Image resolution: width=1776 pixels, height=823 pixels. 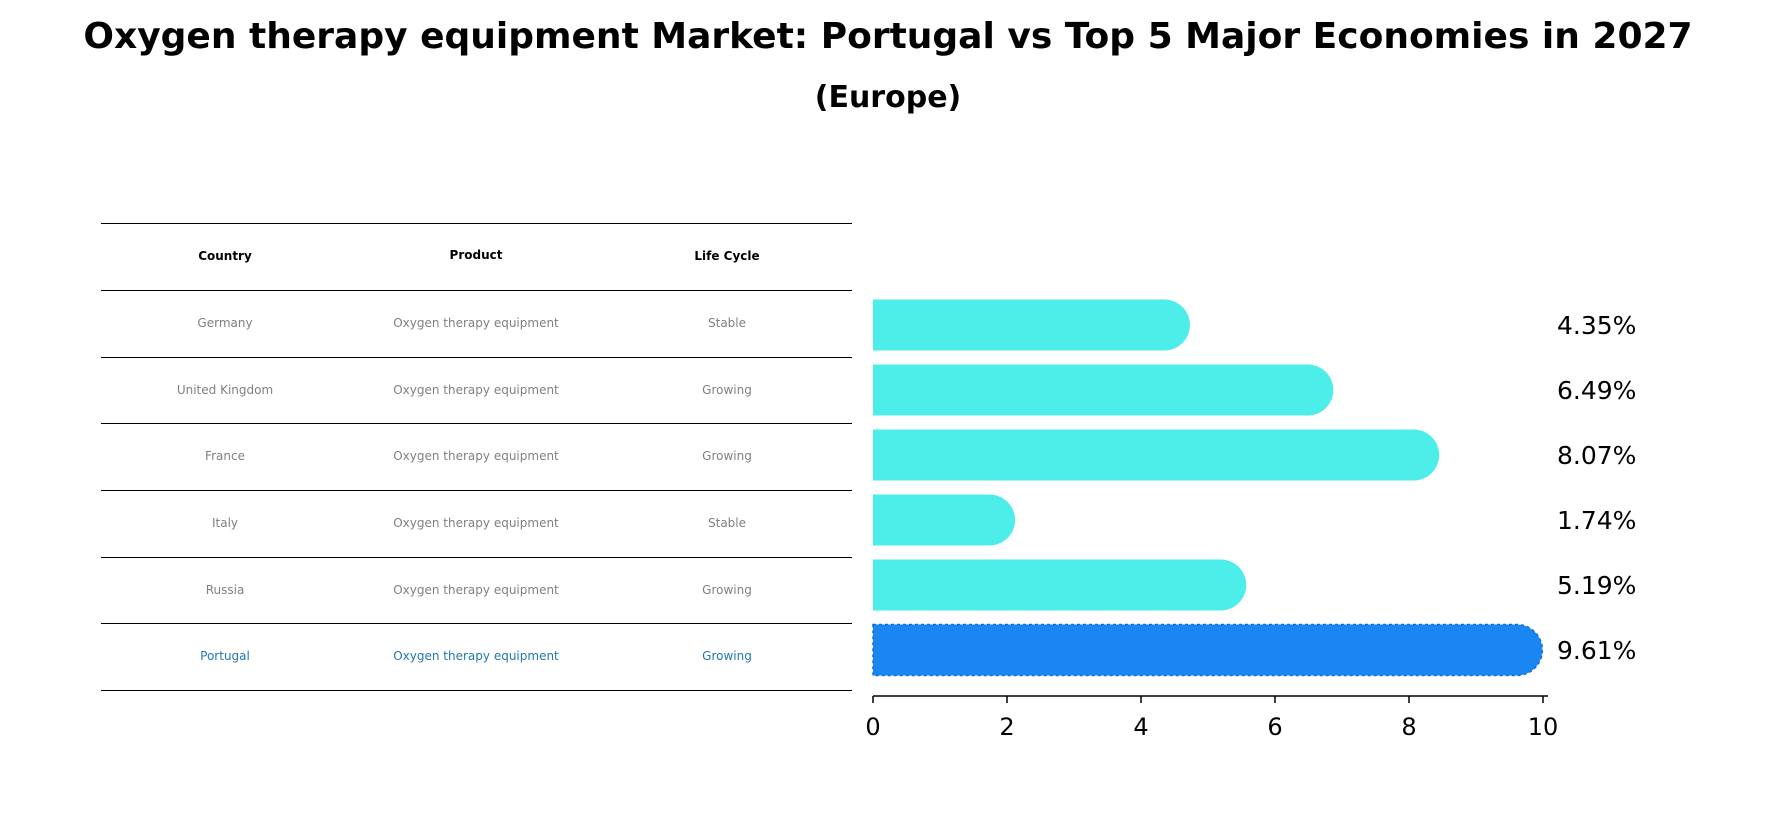 I want to click on cell-country: France, so click(x=225, y=456).